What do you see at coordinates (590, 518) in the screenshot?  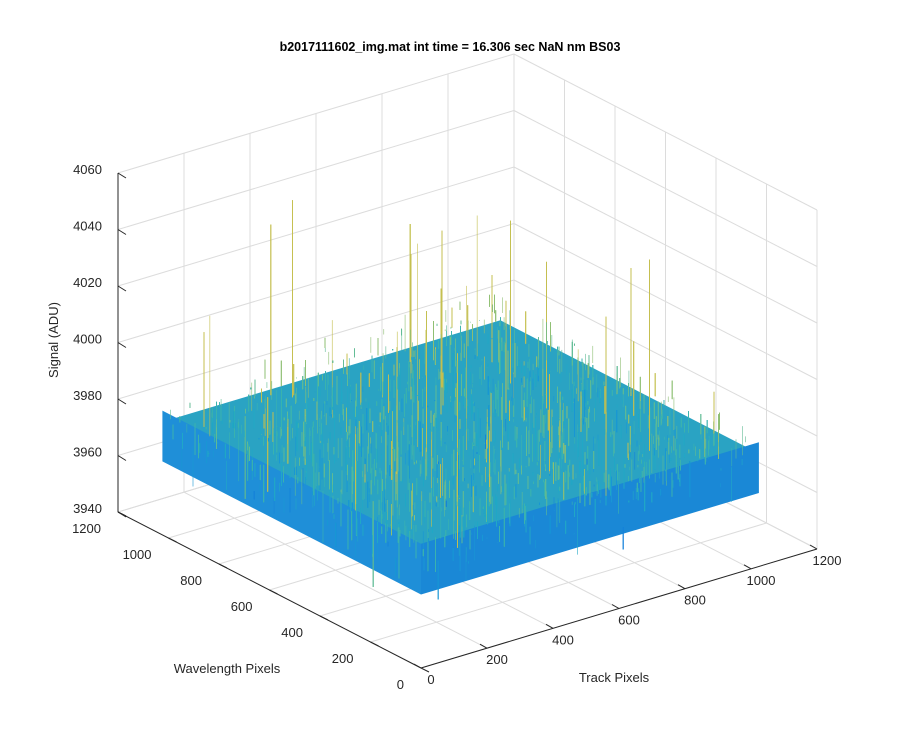 I see `surface-side-right` at bounding box center [590, 518].